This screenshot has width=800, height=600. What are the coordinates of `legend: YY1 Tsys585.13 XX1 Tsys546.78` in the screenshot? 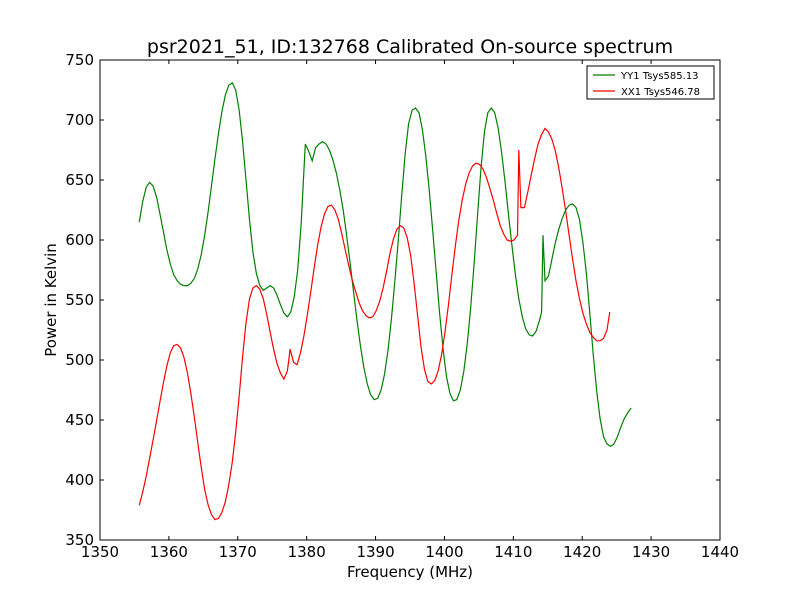 It's located at (650, 82).